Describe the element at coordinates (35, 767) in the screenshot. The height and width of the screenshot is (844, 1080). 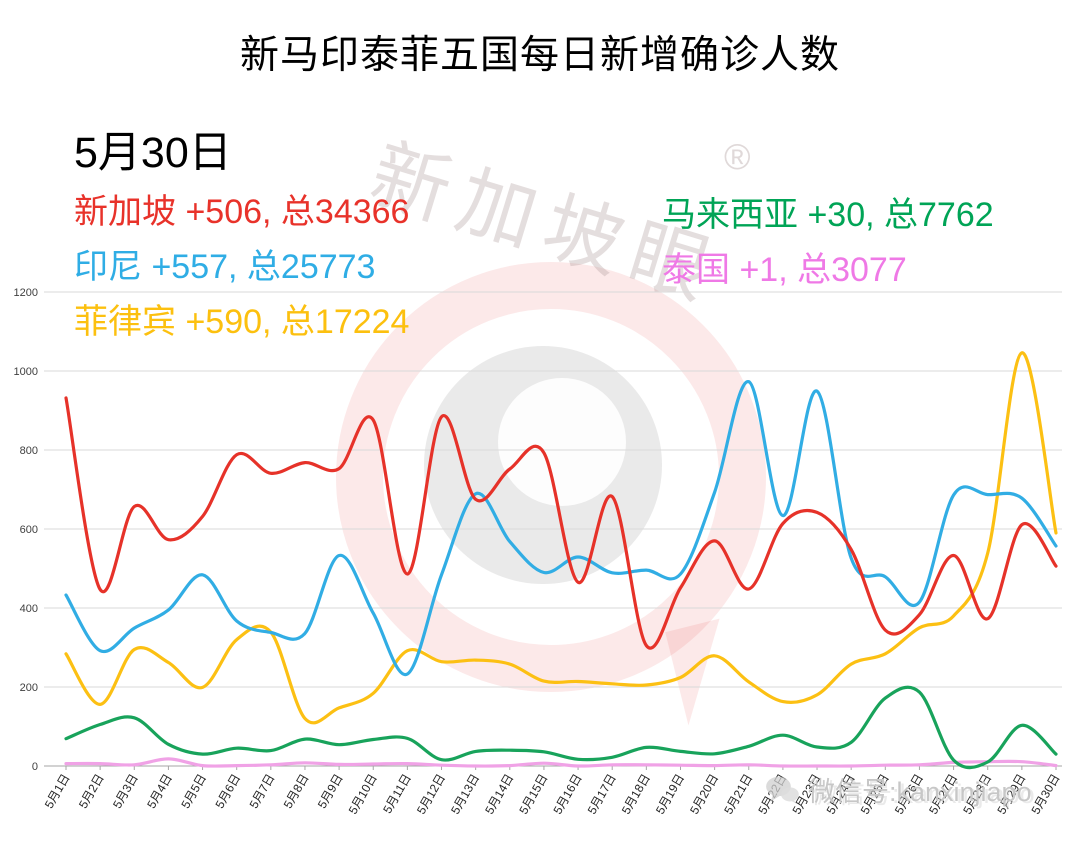
I see `y-tick-label: 0` at that location.